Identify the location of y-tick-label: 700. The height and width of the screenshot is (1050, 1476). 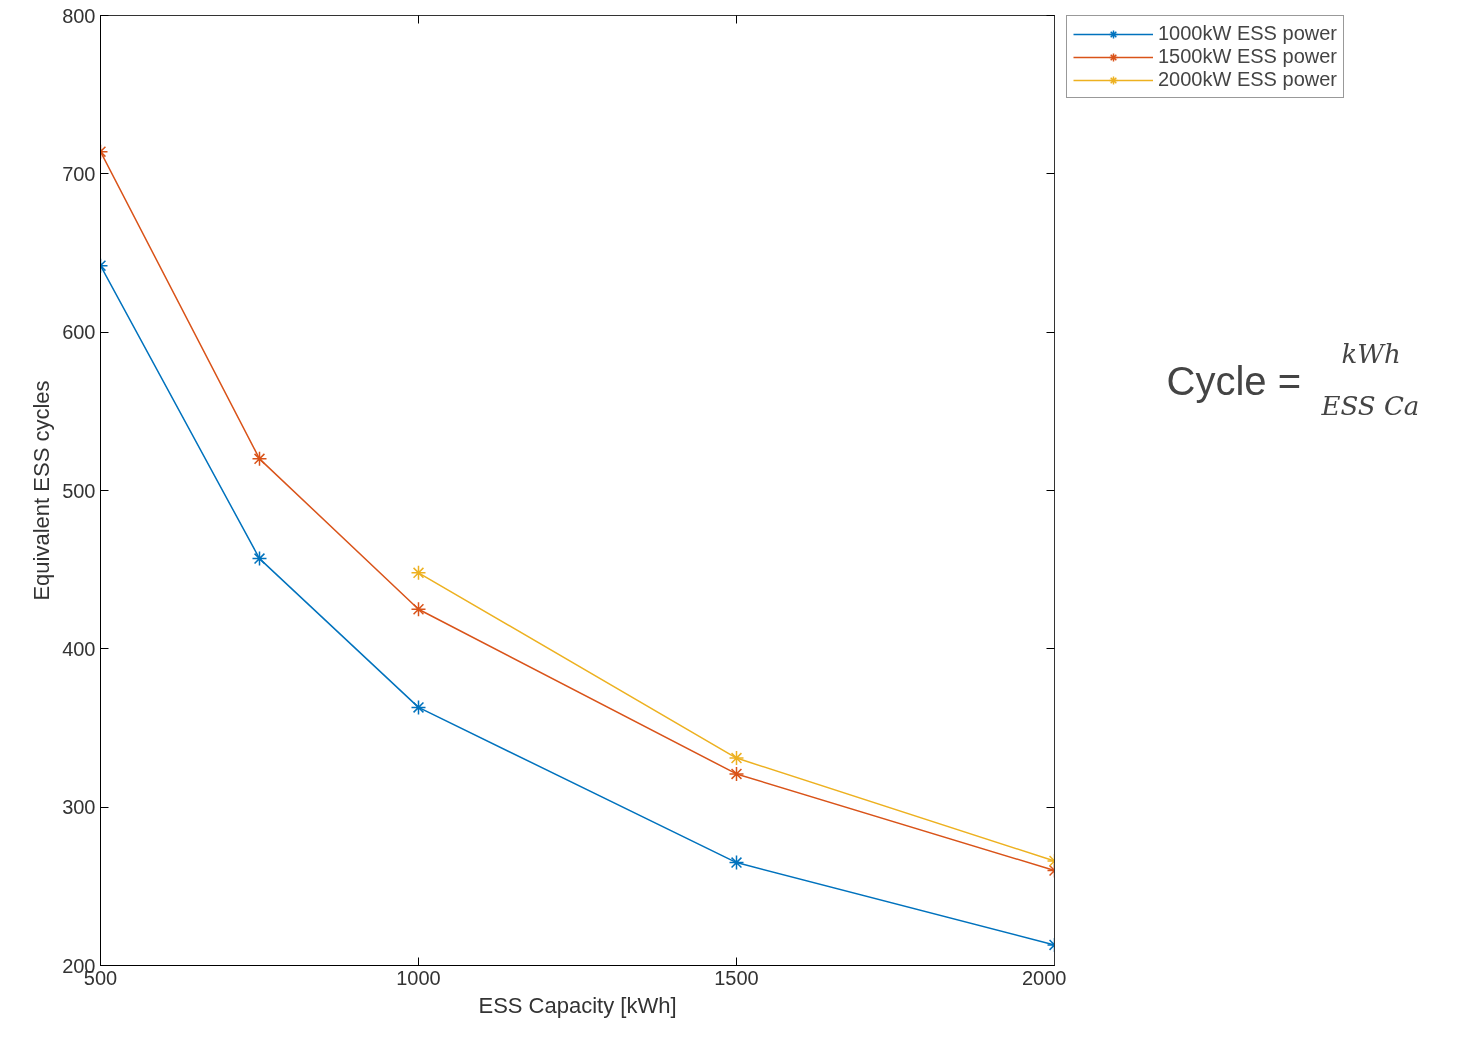
(79, 173).